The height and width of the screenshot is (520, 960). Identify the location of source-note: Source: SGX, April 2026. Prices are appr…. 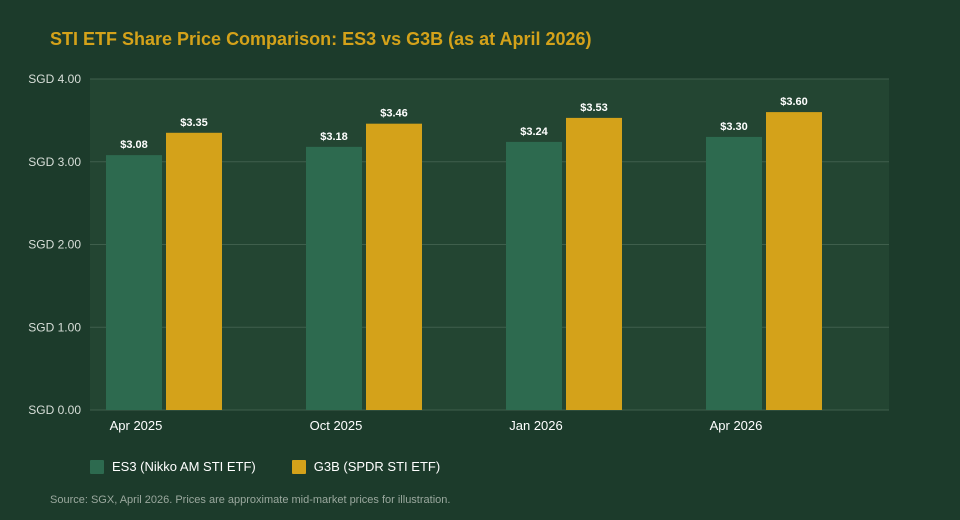
(250, 500).